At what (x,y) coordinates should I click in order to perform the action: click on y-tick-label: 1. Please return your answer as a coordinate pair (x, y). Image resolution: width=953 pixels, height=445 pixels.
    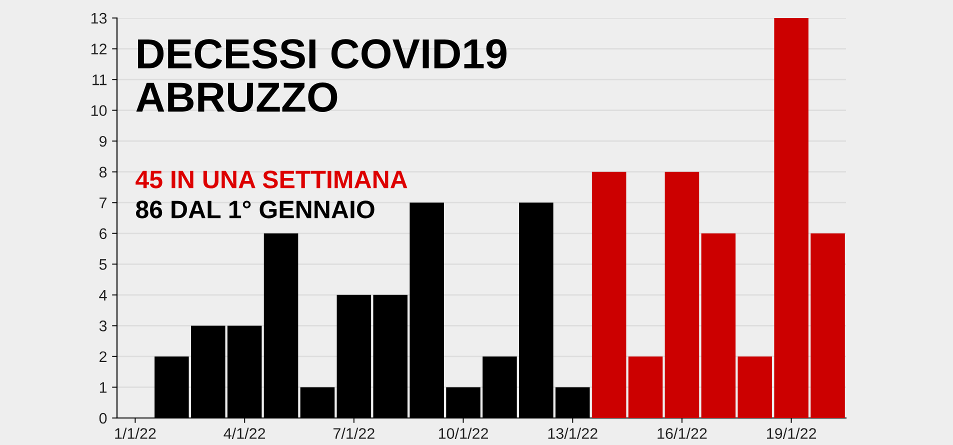
    Looking at the image, I should click on (103, 387).